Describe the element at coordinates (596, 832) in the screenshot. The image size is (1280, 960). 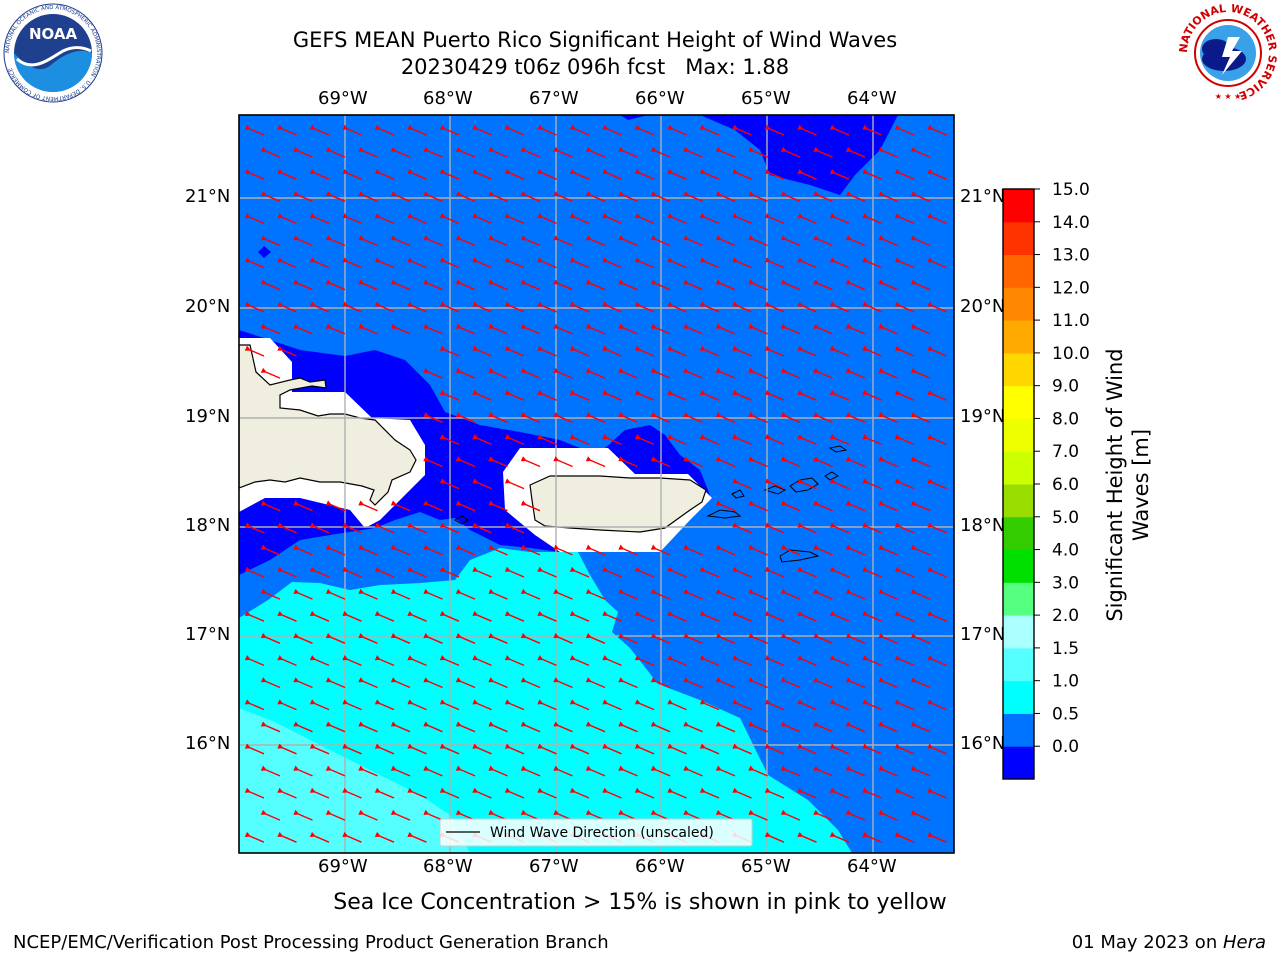
I see `map-legend: Wind Wave Direction (unscaled)` at that location.